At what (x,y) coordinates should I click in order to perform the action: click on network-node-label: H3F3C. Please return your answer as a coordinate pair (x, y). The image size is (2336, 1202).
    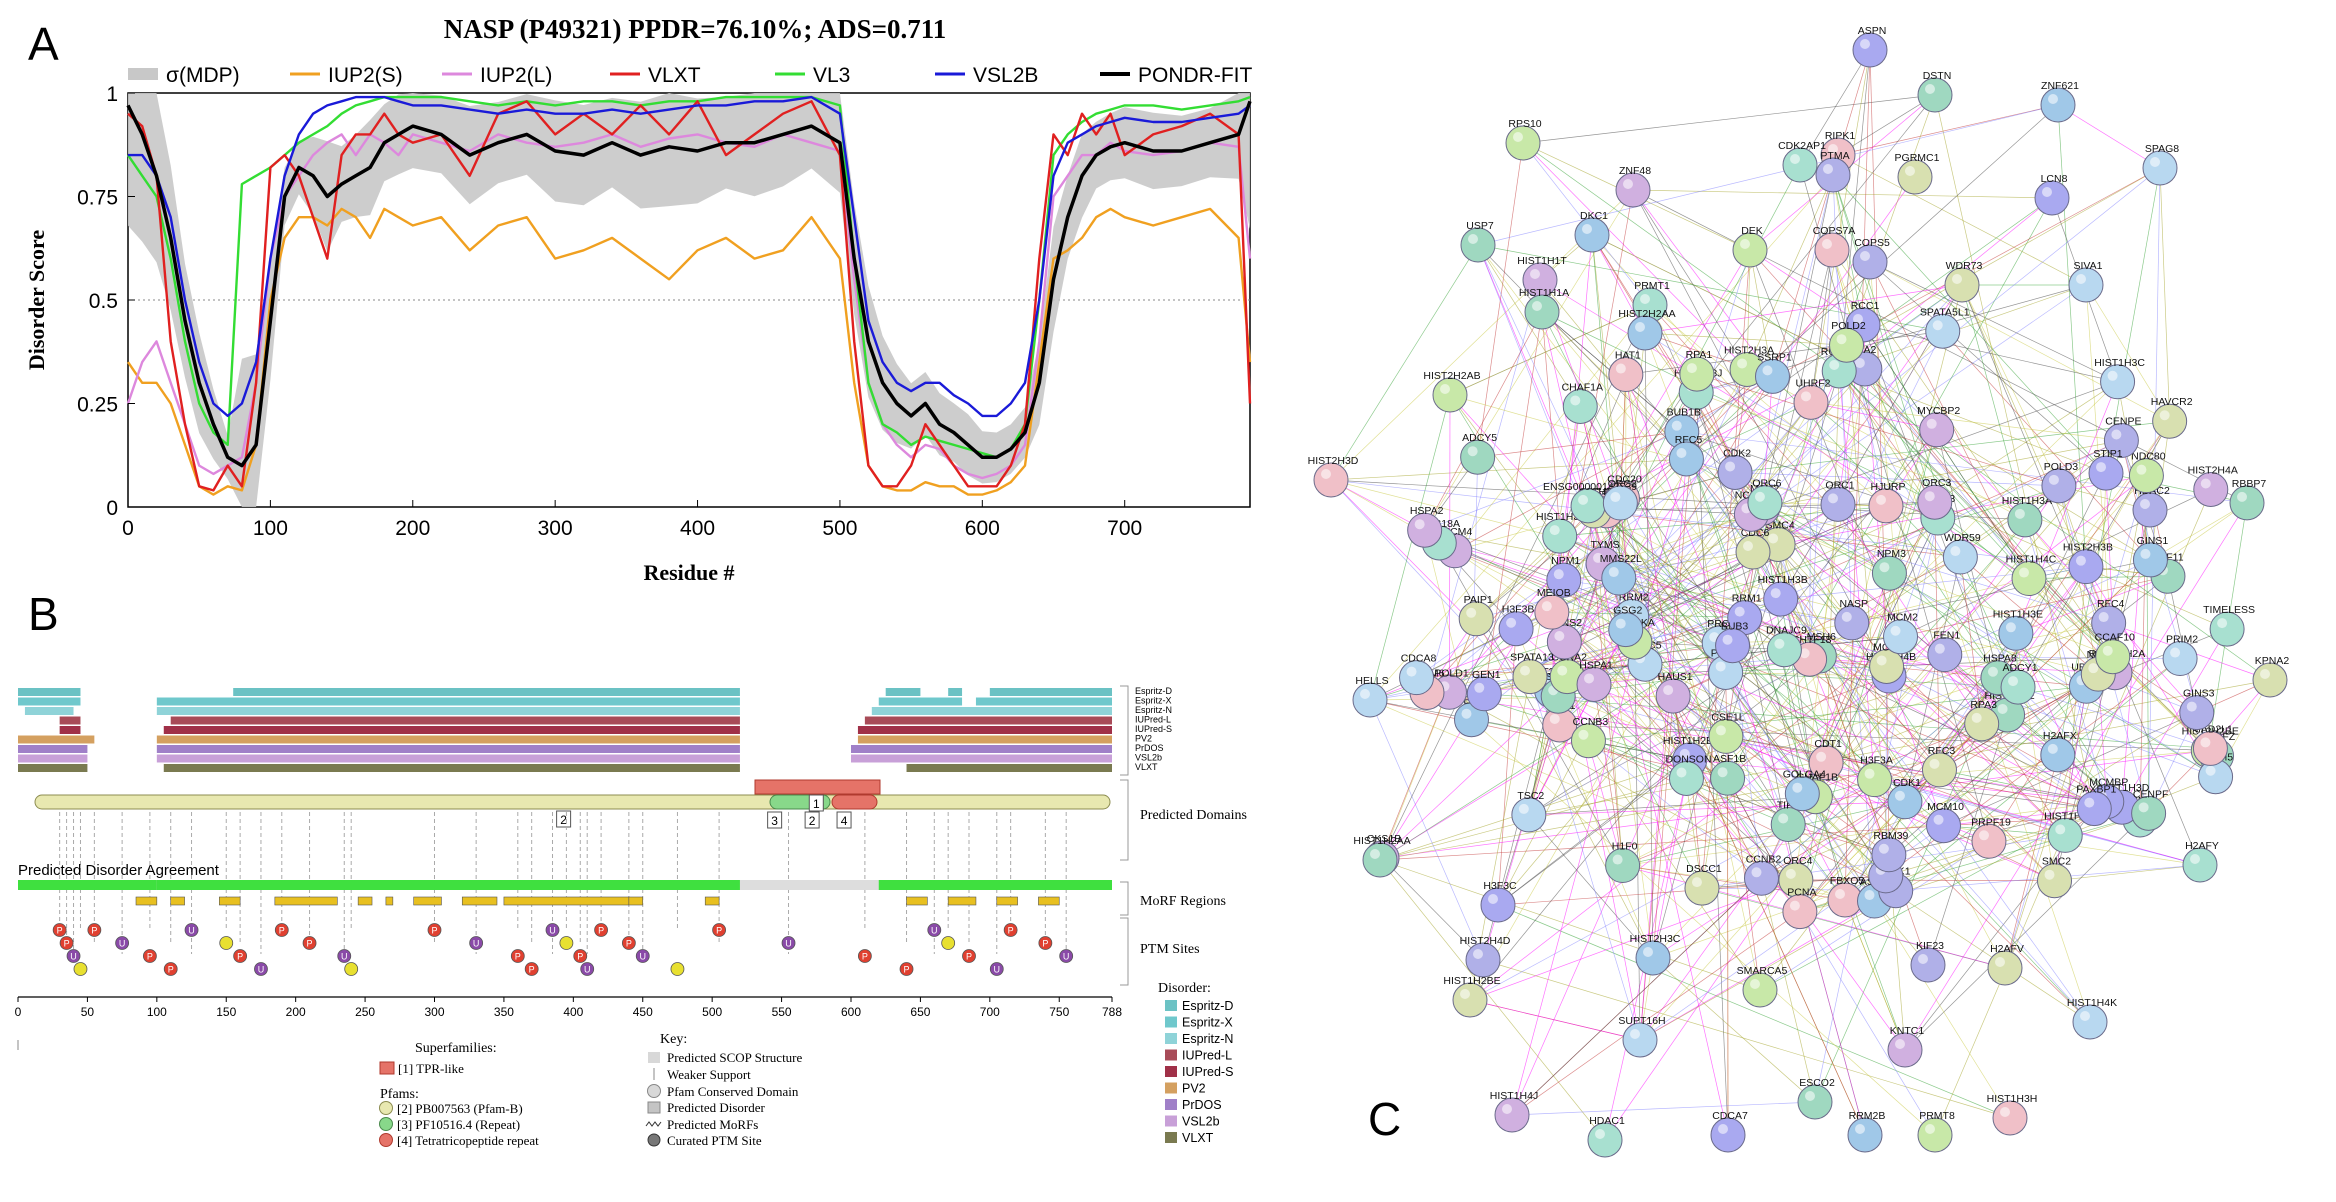
    Looking at the image, I should click on (1500, 886).